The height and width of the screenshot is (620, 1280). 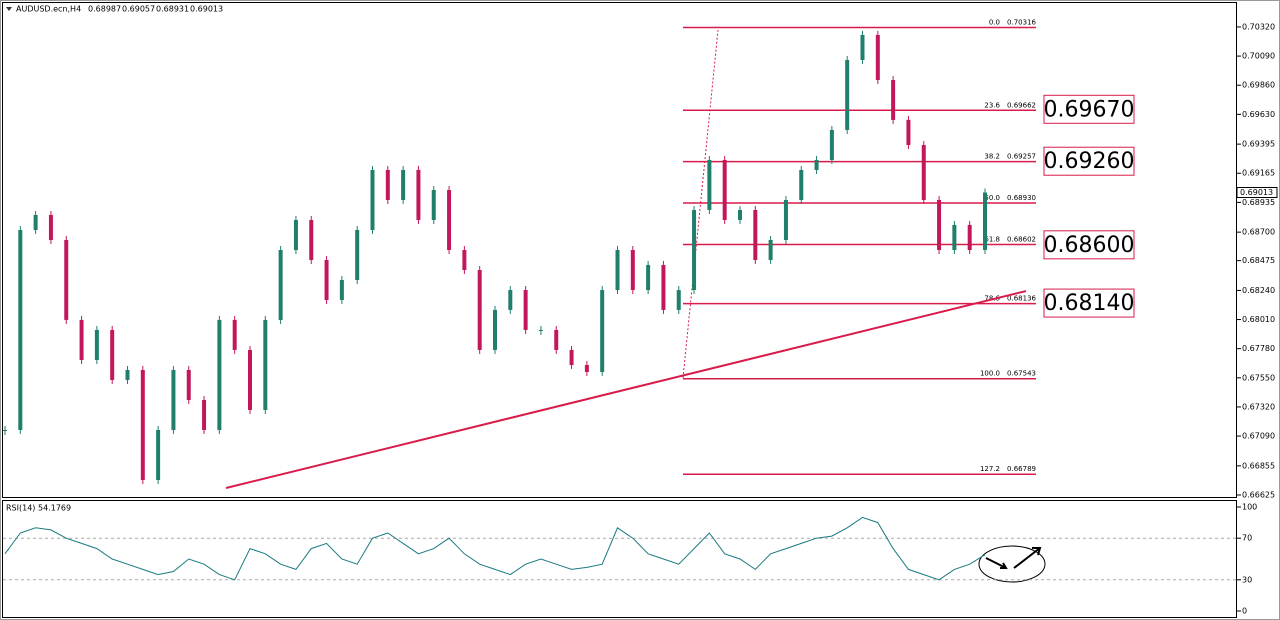 I want to click on y-tick-label: 0.69165, so click(x=1258, y=173).